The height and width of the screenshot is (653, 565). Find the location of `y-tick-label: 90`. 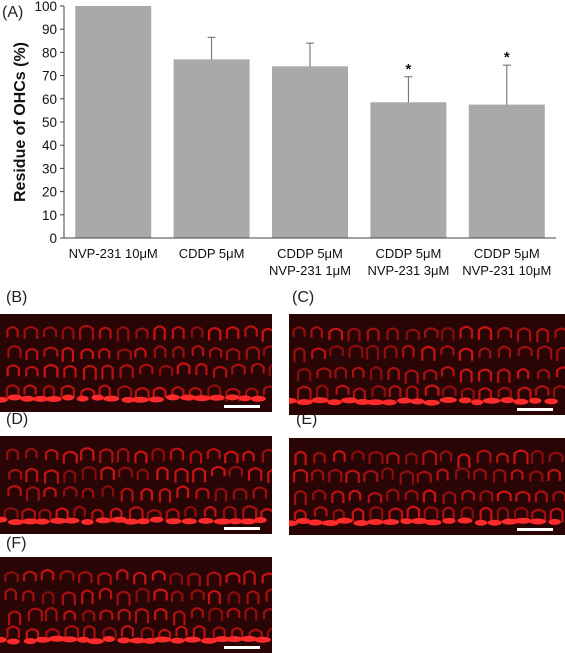

y-tick-label: 90 is located at coordinates (49, 29).